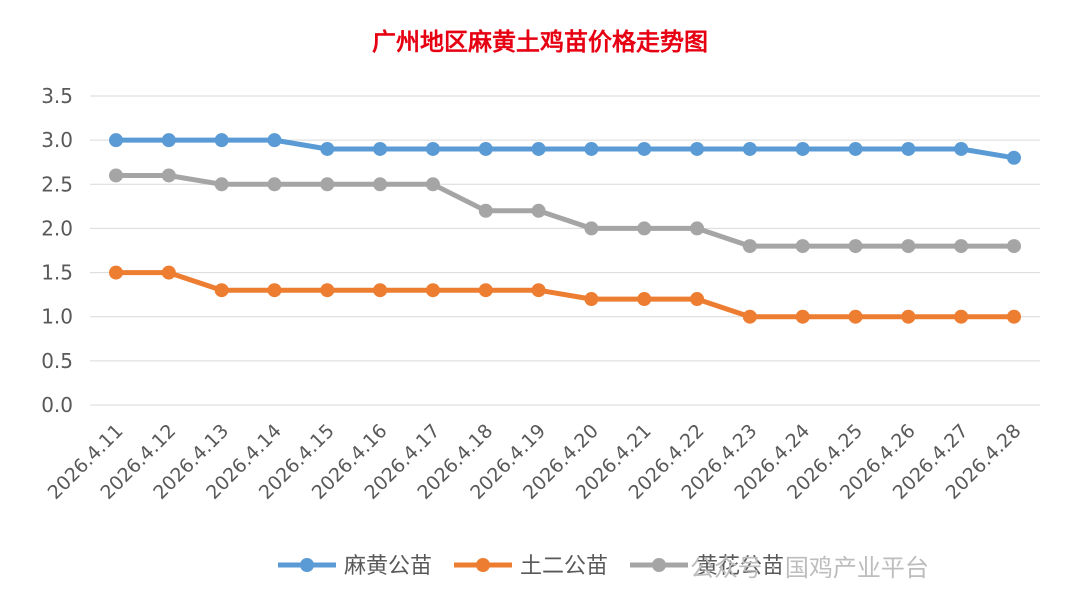  What do you see at coordinates (57, 405) in the screenshot?
I see `y-tick-label: 0.0` at bounding box center [57, 405].